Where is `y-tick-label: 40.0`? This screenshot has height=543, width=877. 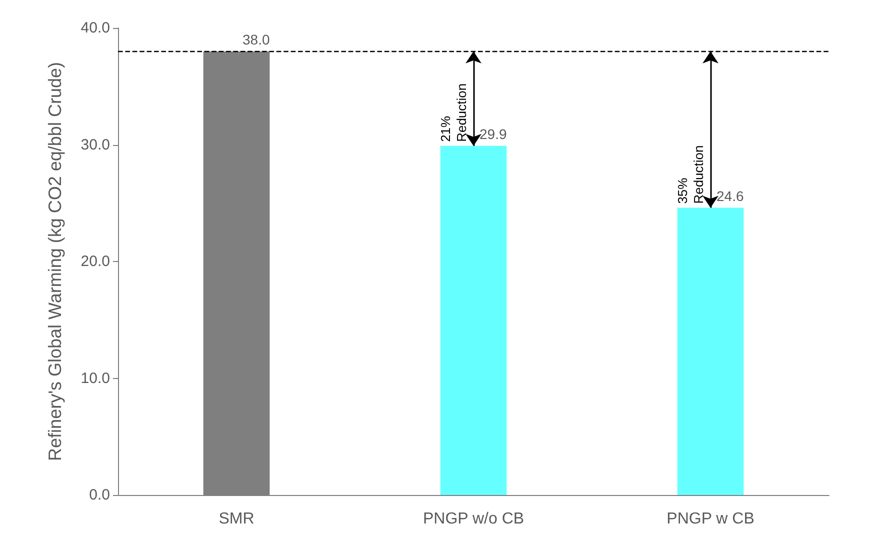
y-tick-label: 40.0 is located at coordinates (95, 28).